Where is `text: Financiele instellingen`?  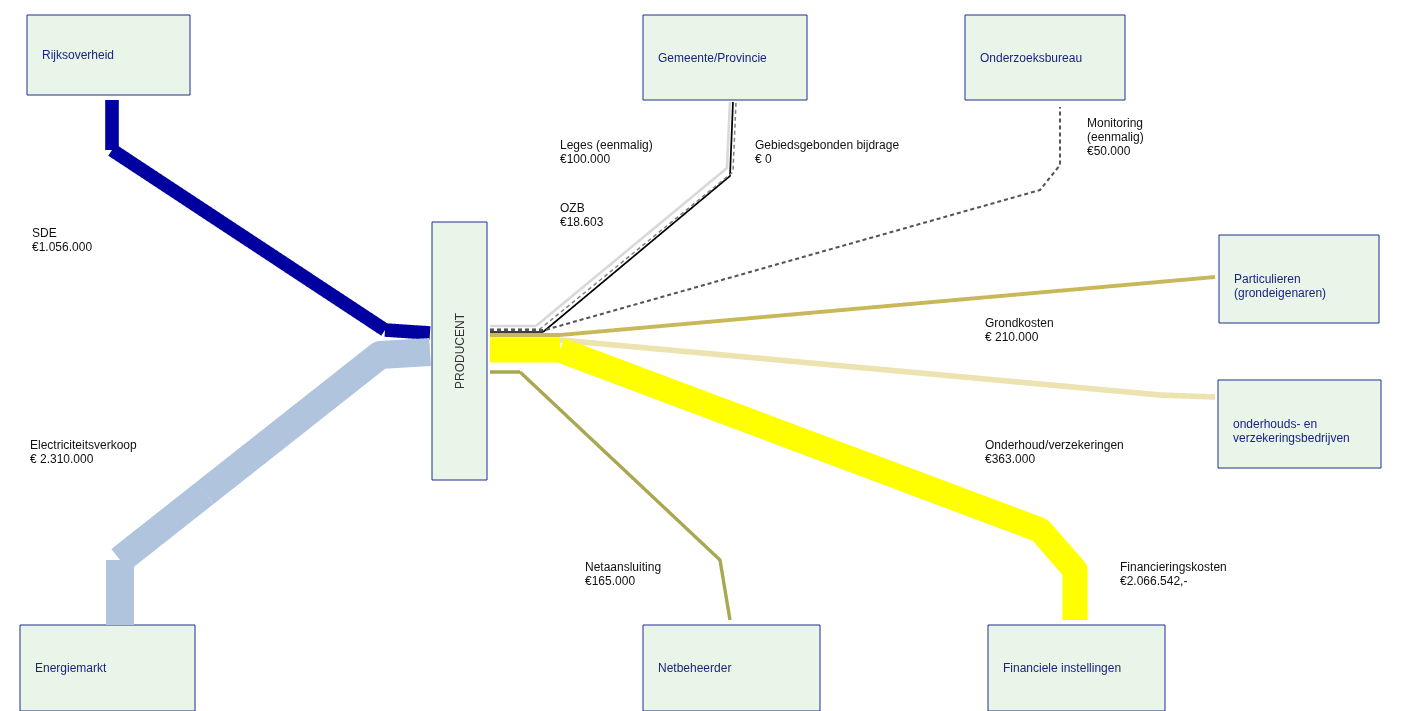 text: Financiele instellingen is located at coordinates (1062, 668).